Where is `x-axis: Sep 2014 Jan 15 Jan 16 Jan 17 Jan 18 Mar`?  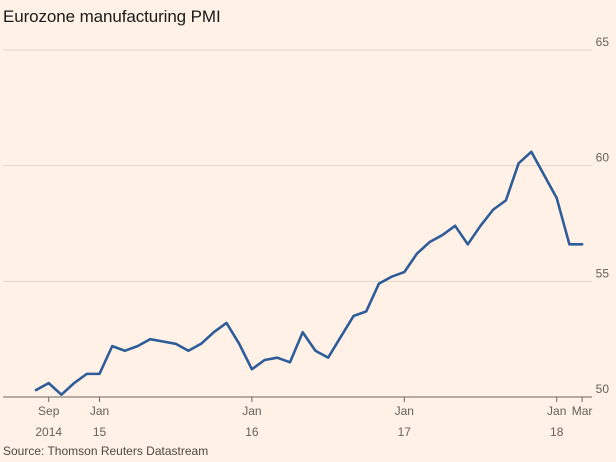 x-axis: Sep 2014 Jan 15 Jan 16 Jan 17 Jan 18 Mar is located at coordinates (313, 418).